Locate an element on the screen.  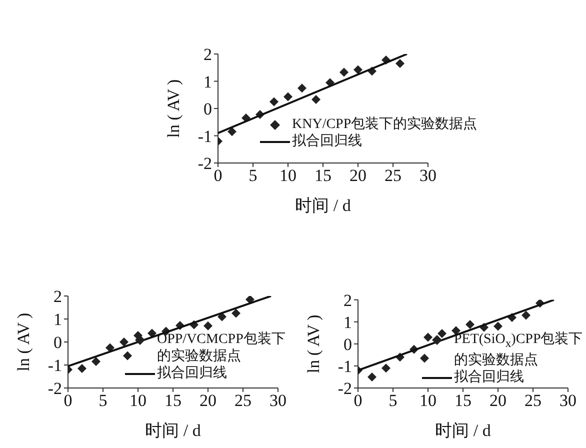
legend-label: KNY/CPP包装下的实验数据点 is located at coordinates (385, 124).